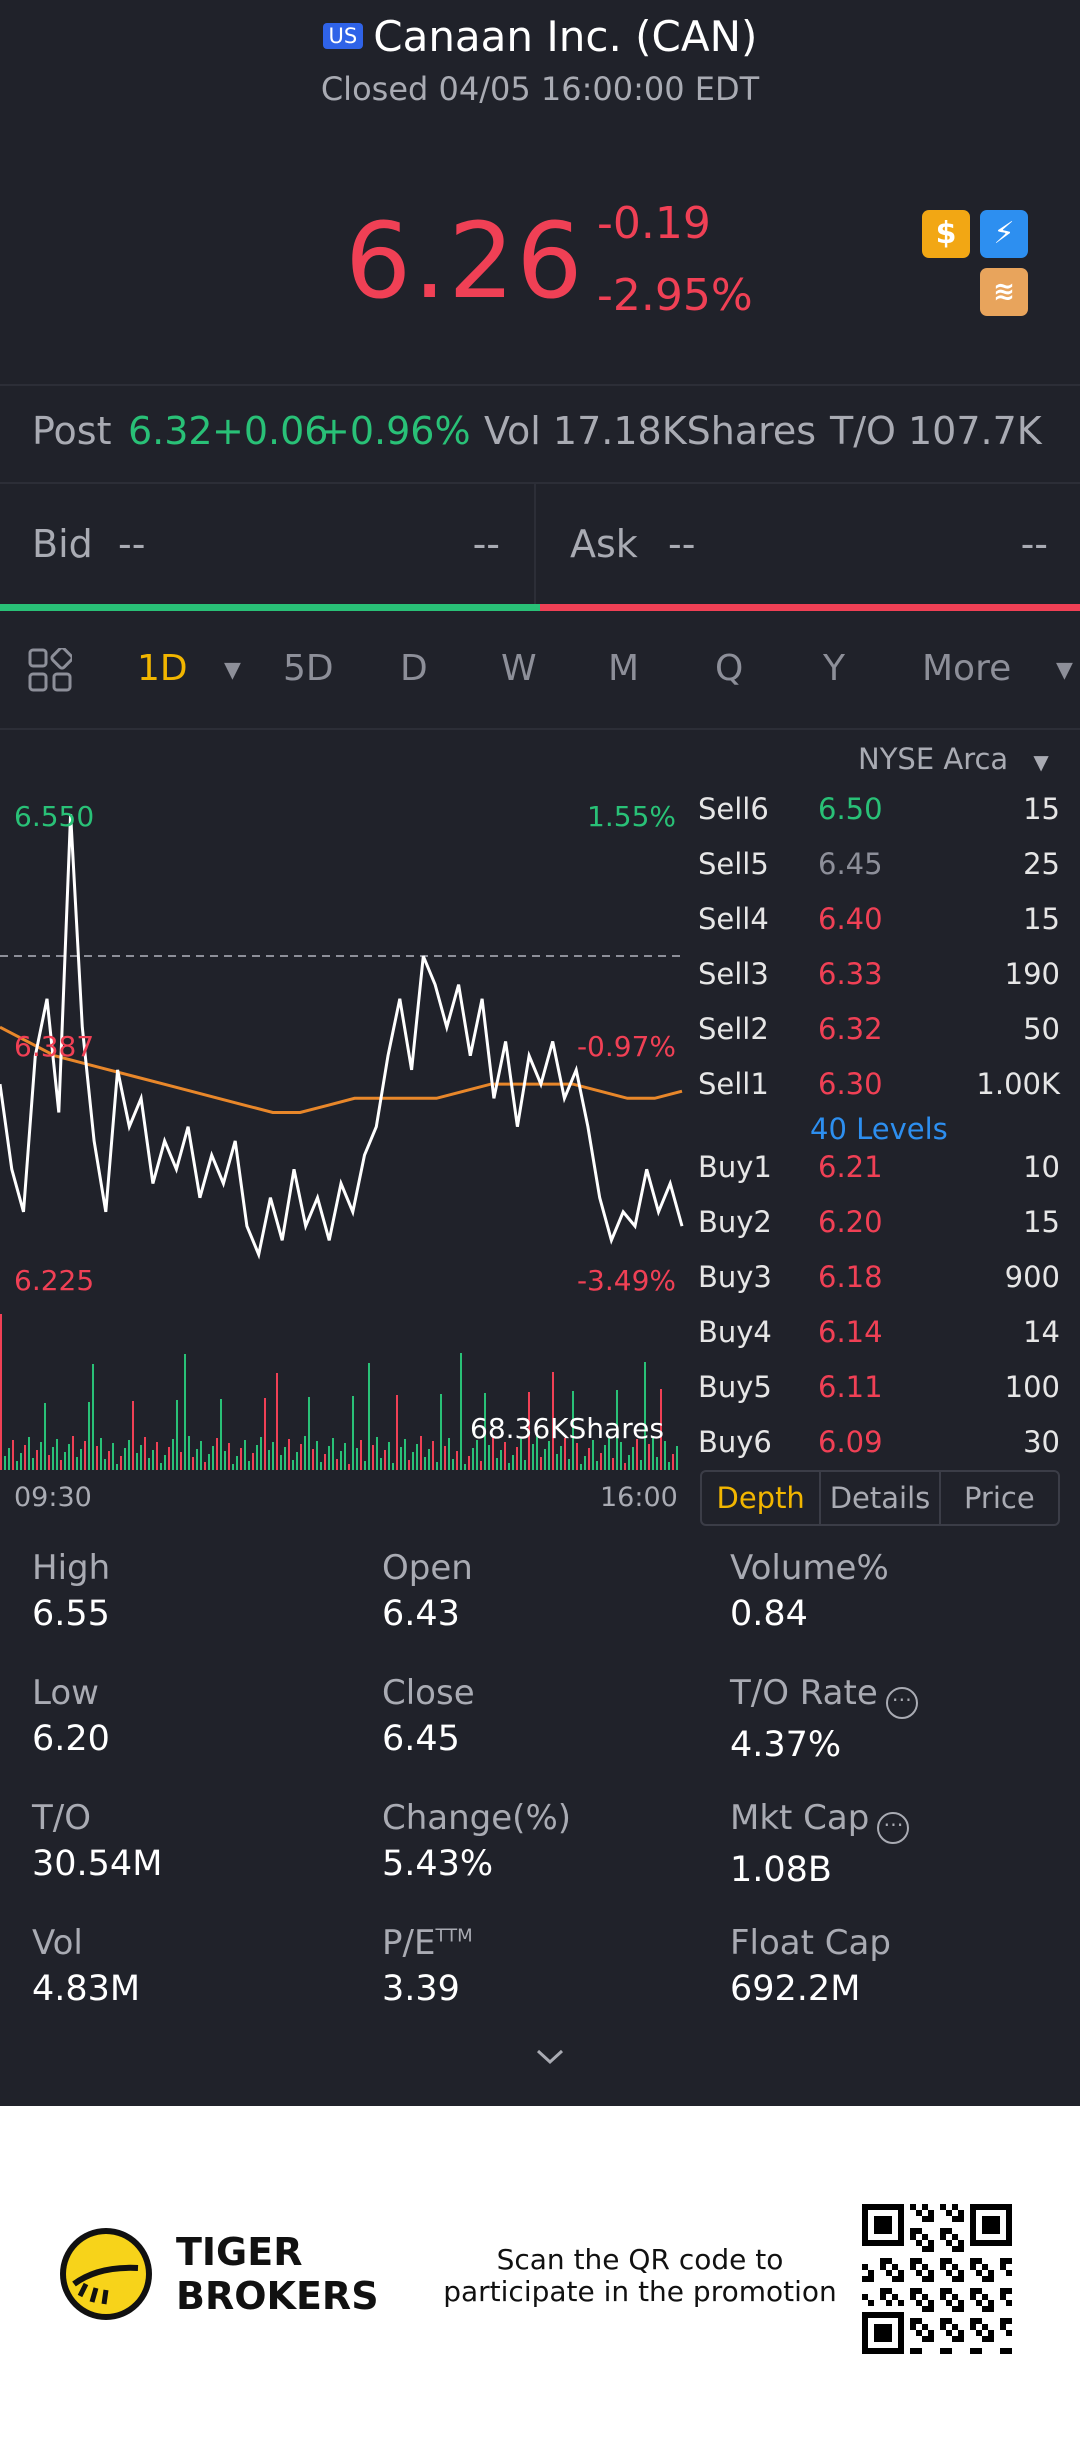 This screenshot has height=2450, width=1080. What do you see at coordinates (277, 2296) in the screenshot?
I see `brand-line-2: BROKERS` at bounding box center [277, 2296].